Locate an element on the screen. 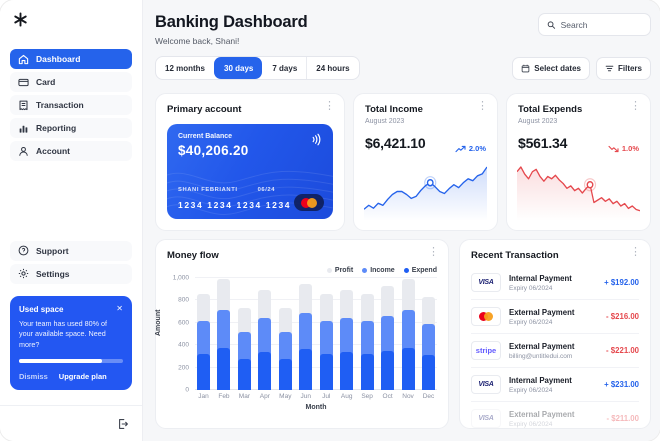 The height and width of the screenshot is (441, 660). legend-label: Expend is located at coordinates (424, 270).